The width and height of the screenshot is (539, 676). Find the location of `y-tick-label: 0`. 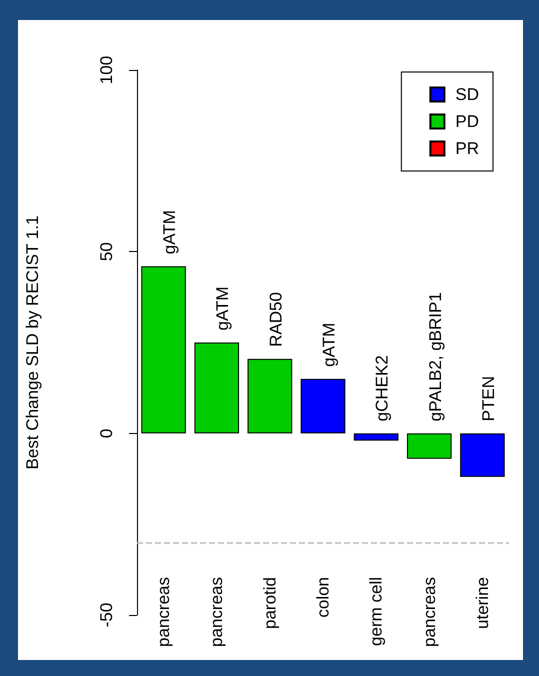

y-tick-label: 0 is located at coordinates (106, 433).